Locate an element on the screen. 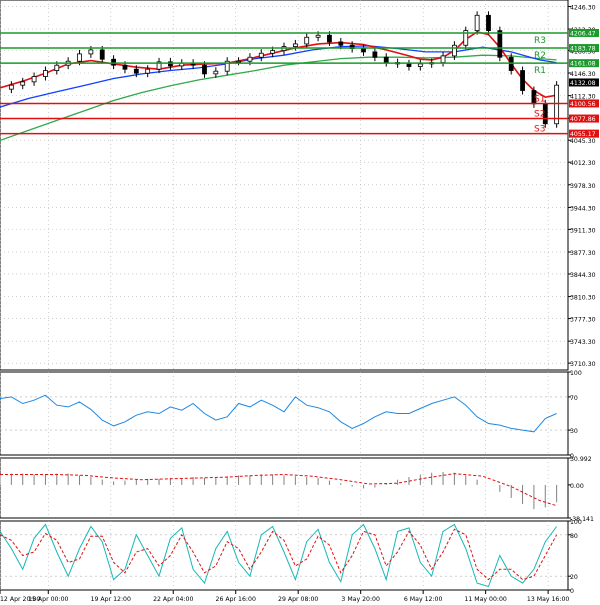  rsi-tick-label: 0 is located at coordinates (572, 456).